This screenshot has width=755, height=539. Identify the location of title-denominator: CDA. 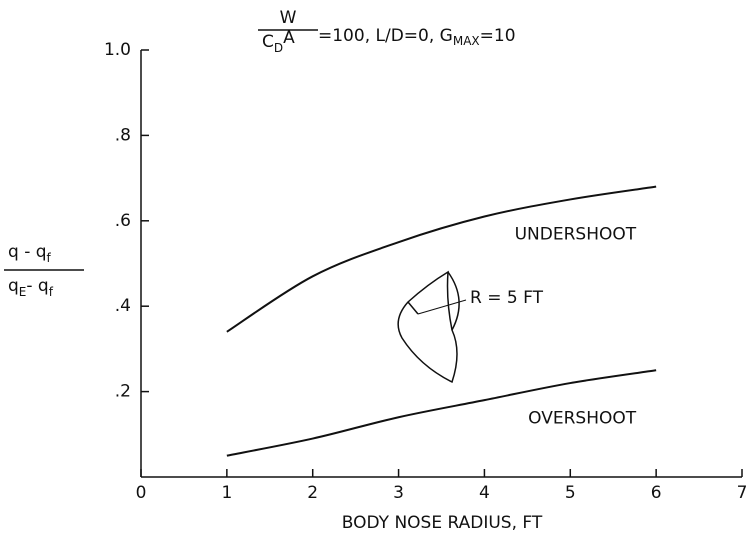
(278, 41).